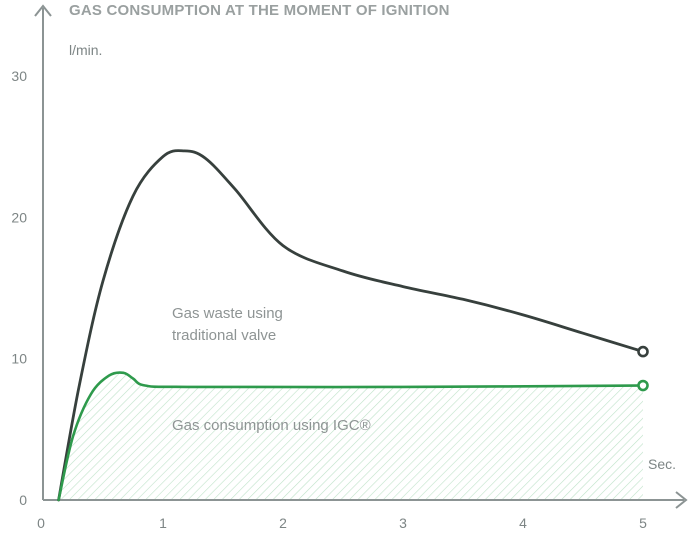  I want to click on series-endpoint-traditional, so click(643, 351).